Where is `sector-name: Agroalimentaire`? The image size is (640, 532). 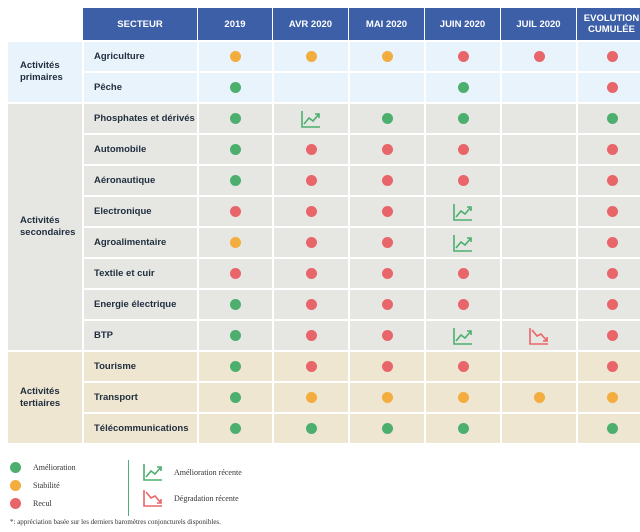 sector-name: Agroalimentaire is located at coordinates (139, 241).